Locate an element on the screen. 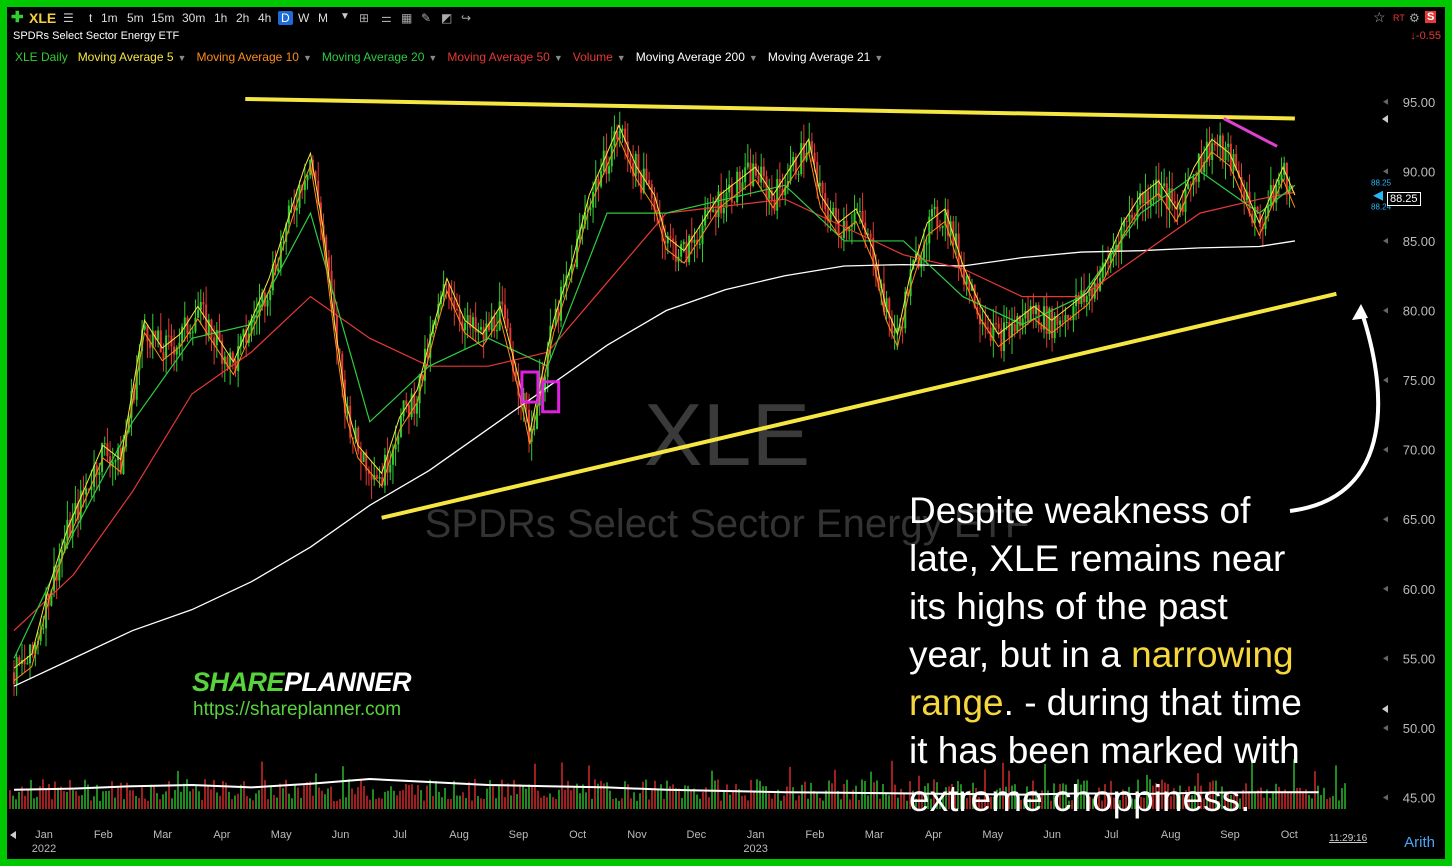 Image resolution: width=1452 pixels, height=866 pixels. x-tick-label: Jun is located at coordinates (341, 835).